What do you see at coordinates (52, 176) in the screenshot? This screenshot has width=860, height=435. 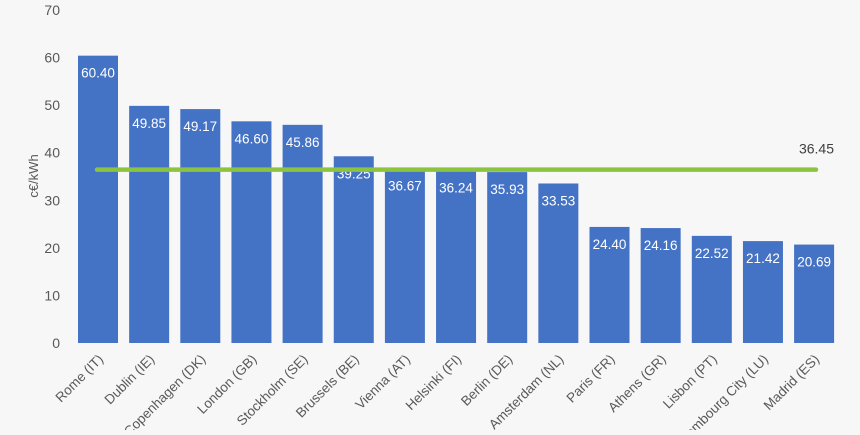 I see `y-axis: 0 10 20 30 40 50 60 70` at bounding box center [52, 176].